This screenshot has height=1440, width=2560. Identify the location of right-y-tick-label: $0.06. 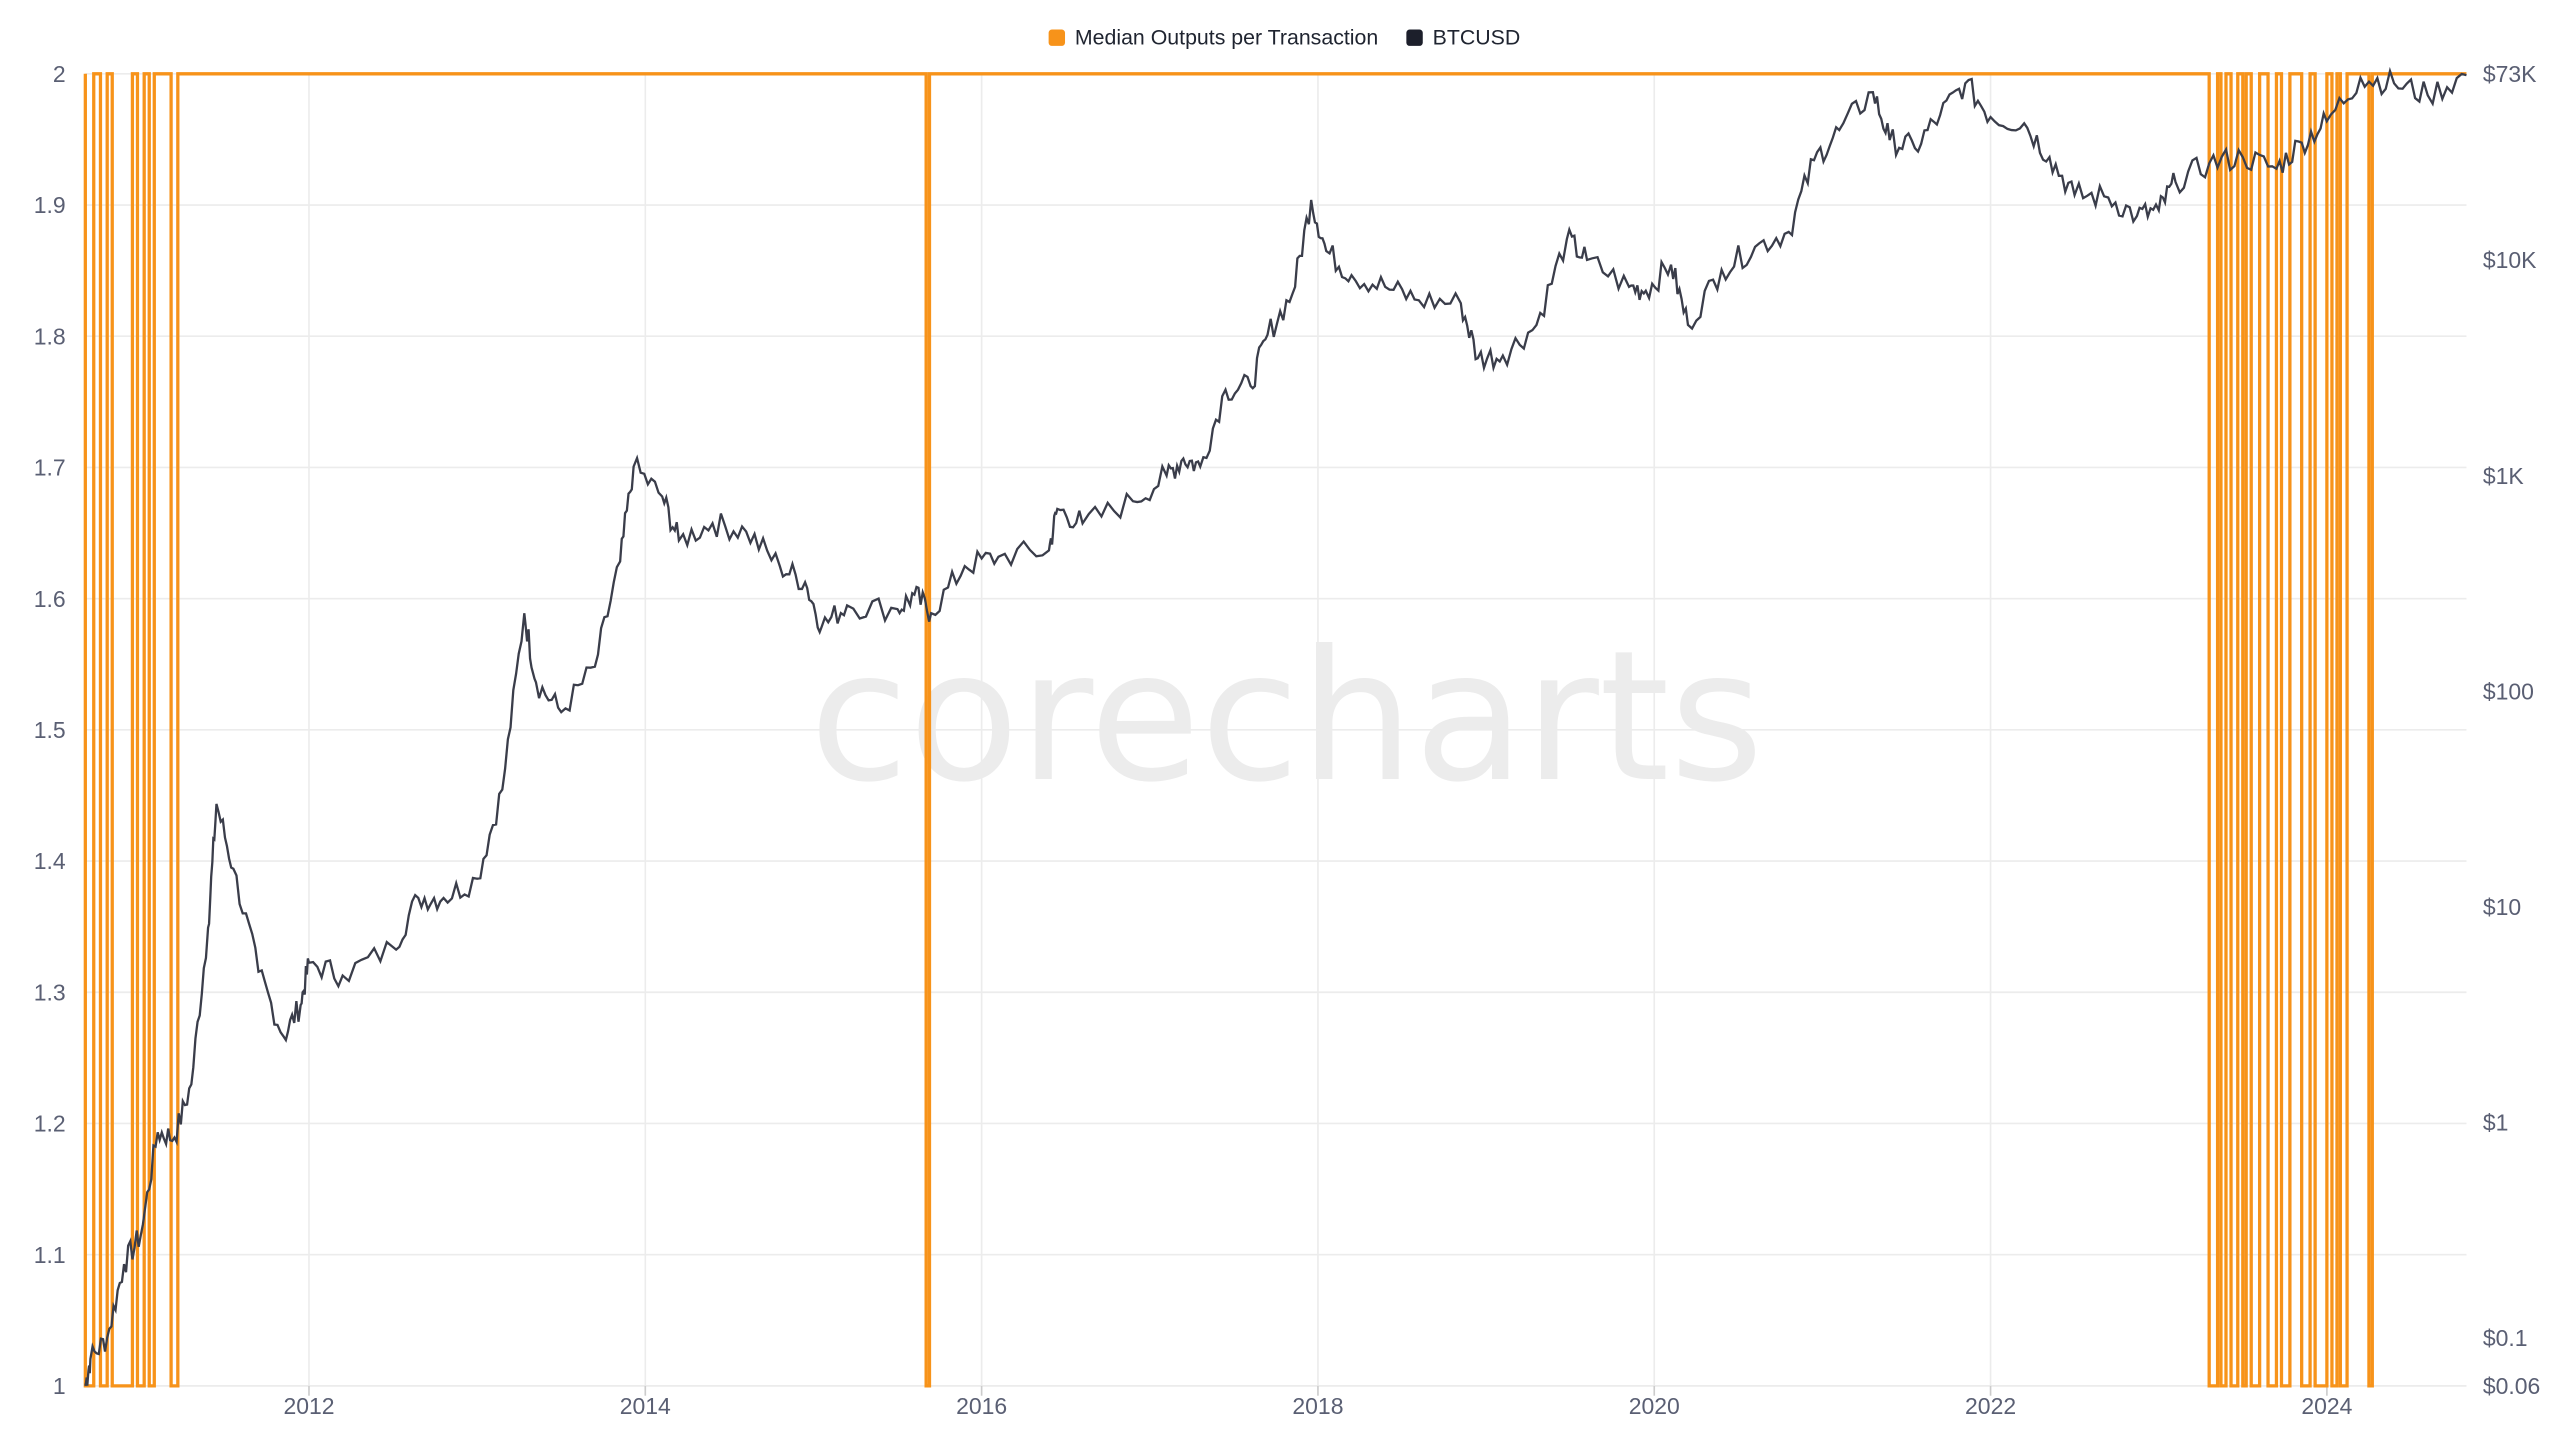
(2511, 1386).